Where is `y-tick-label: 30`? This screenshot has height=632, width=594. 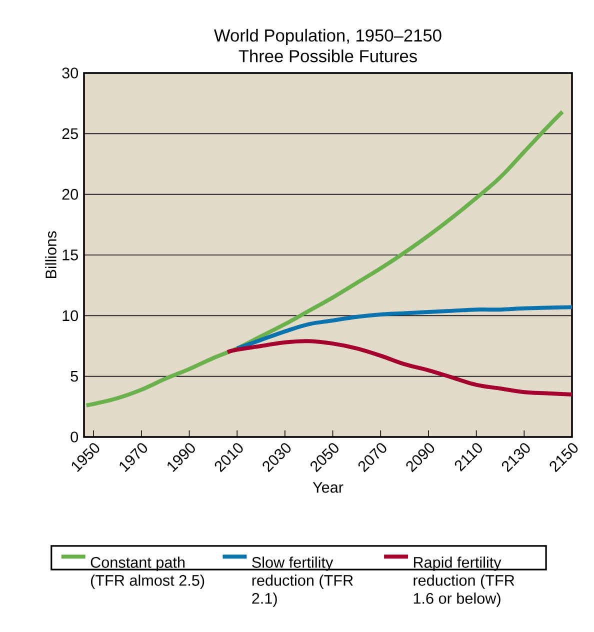 y-tick-label: 30 is located at coordinates (70, 73).